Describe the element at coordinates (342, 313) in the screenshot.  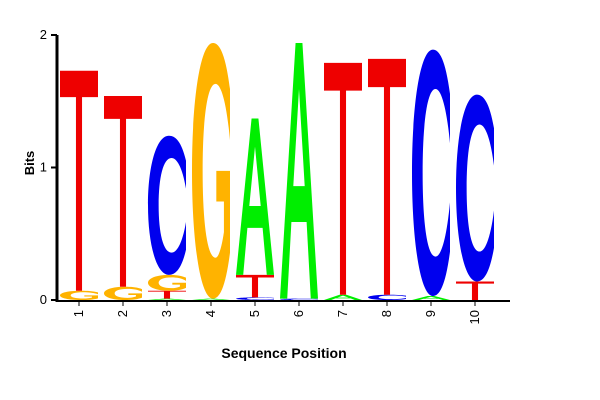
I see `x-tick-label: 7` at that location.